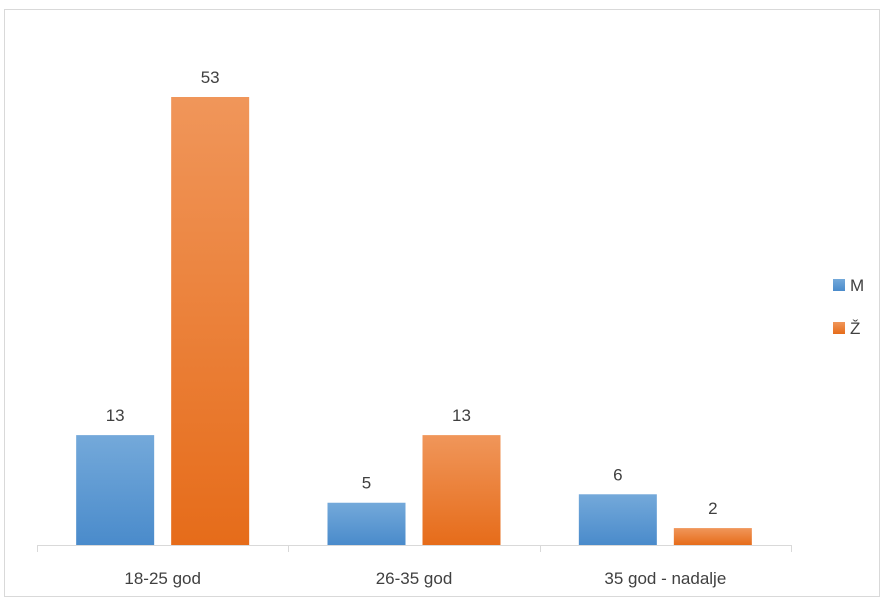 This screenshot has height=600, width=885. I want to click on x-axis-ticks, so click(414, 548).